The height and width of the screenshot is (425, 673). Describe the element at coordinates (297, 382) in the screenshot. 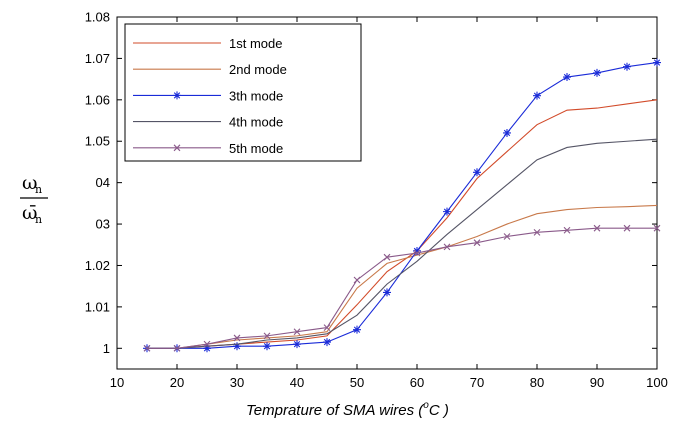

I see `x-tick-label: 40` at that location.